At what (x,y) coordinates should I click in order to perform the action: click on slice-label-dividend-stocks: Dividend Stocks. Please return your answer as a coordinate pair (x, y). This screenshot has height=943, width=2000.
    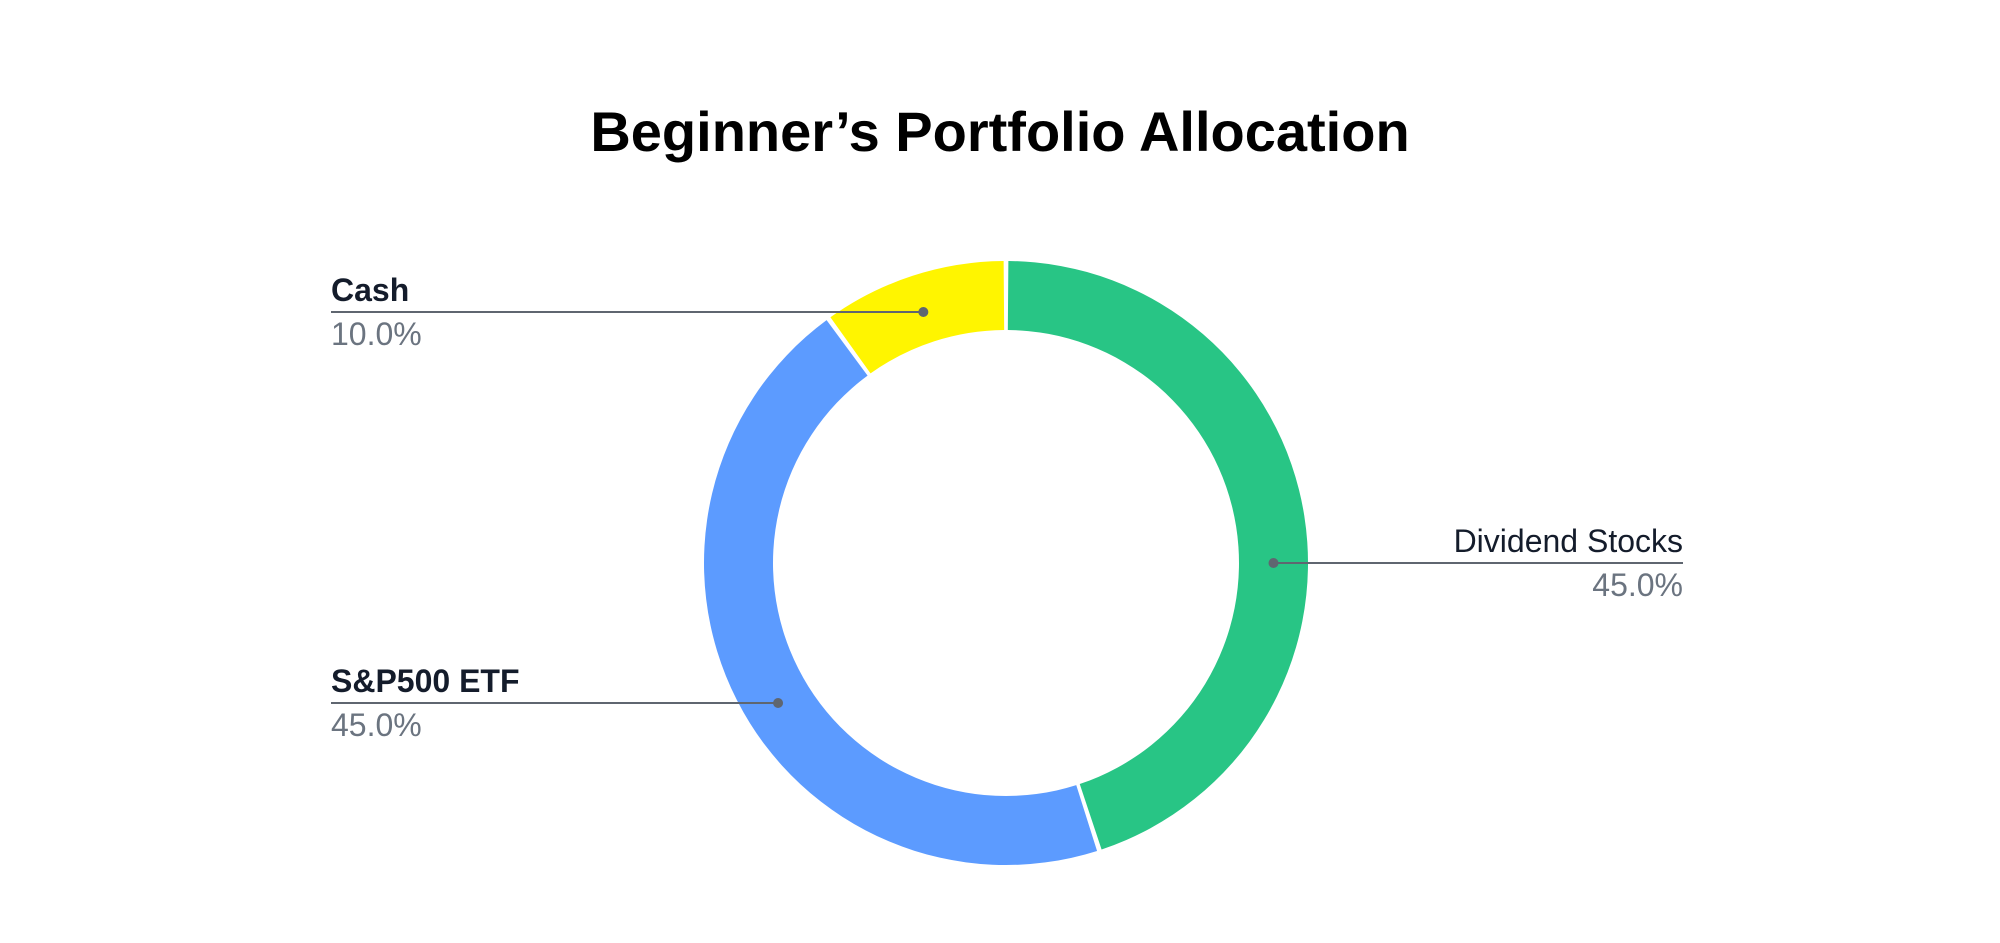
    Looking at the image, I should click on (1568, 541).